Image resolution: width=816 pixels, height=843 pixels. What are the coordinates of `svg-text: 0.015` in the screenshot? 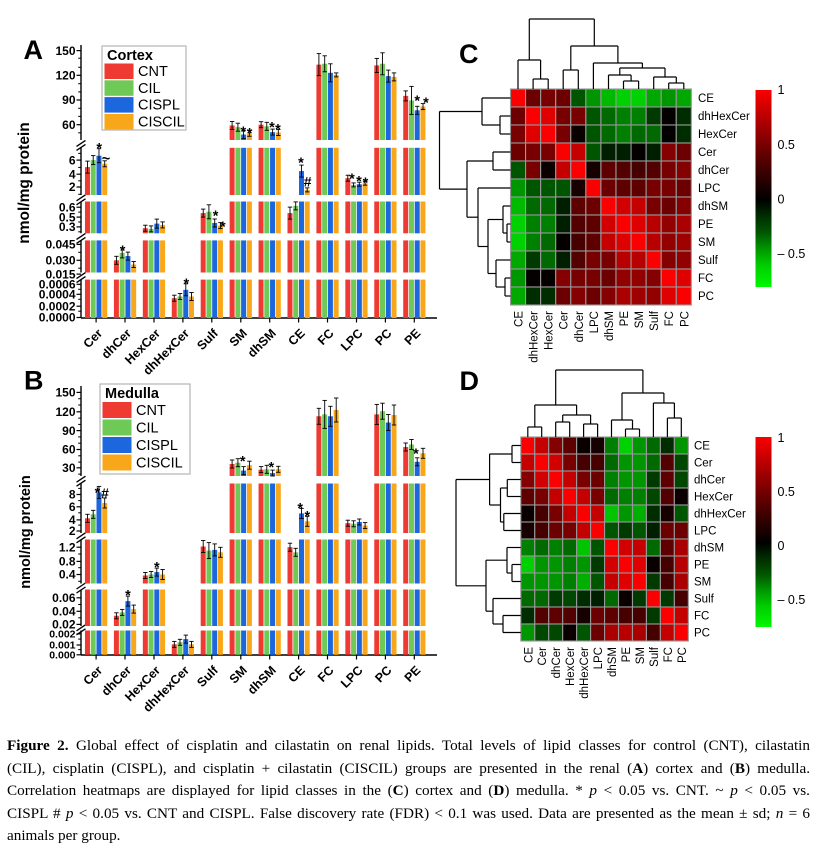 It's located at (60, 274).